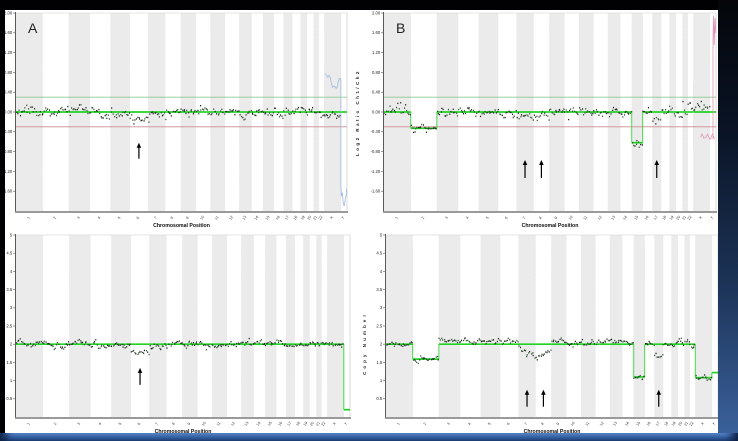  I want to click on svg-text: -0.80, so click(8, 151).